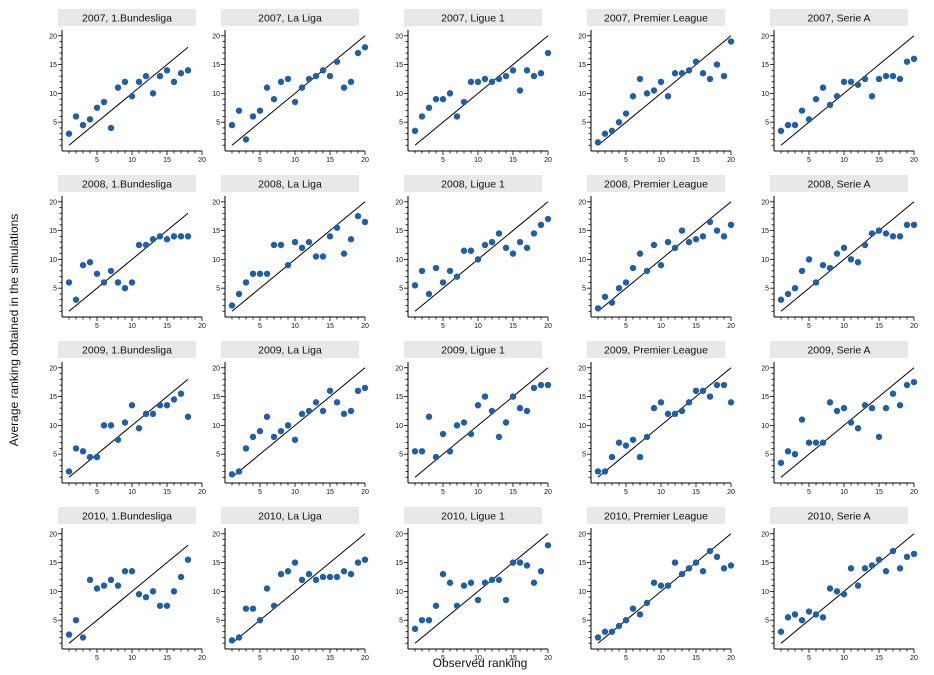 The height and width of the screenshot is (675, 934). Describe the element at coordinates (290, 185) in the screenshot. I see `panel-title: 2008, La Liga` at that location.